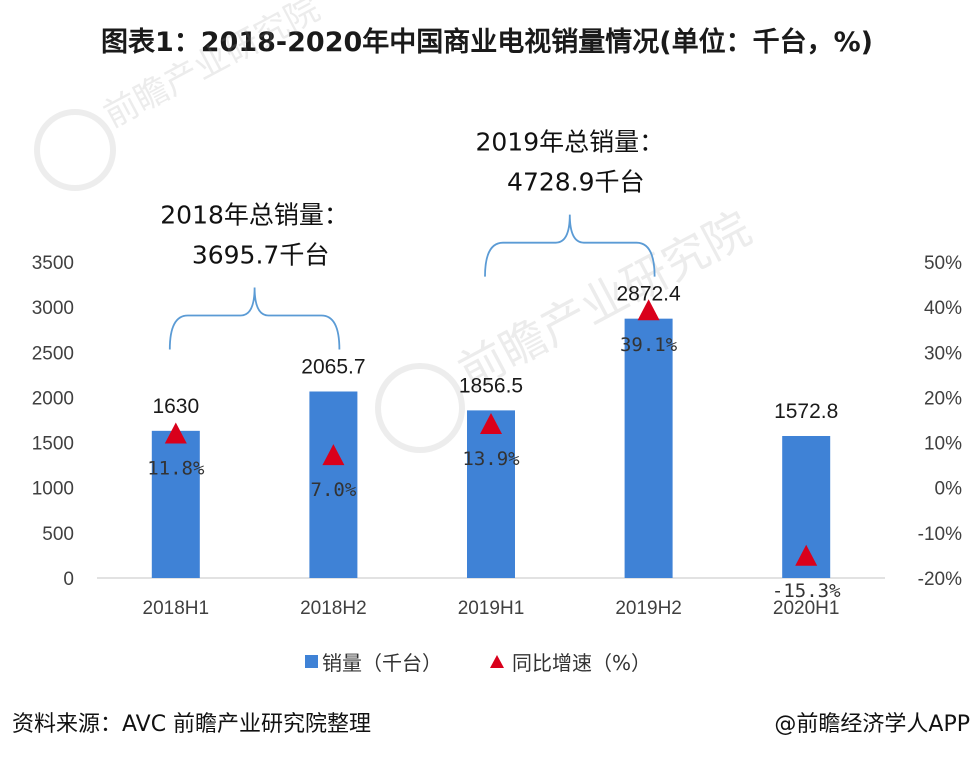  Describe the element at coordinates (53, 353) in the screenshot. I see `y-left-tick: 2500` at that location.